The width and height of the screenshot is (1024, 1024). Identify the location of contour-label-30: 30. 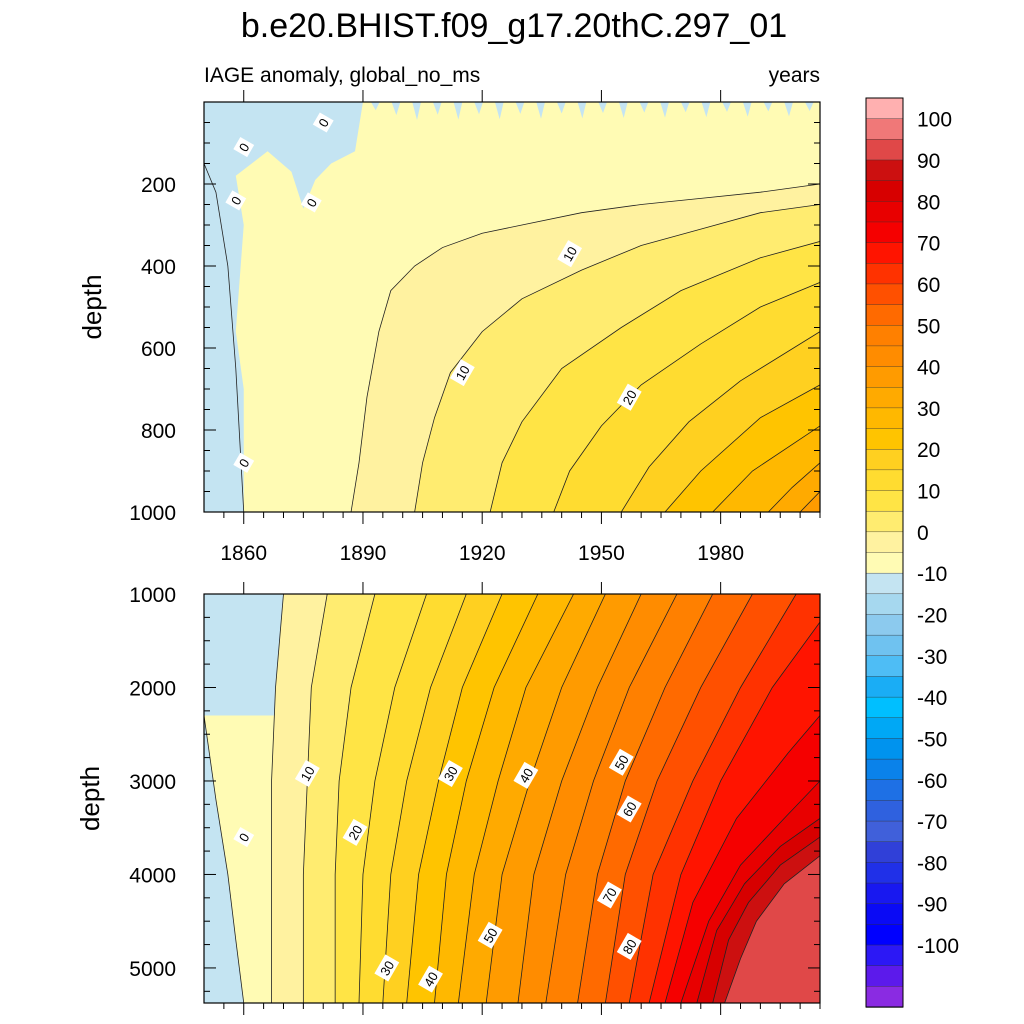
(387, 968).